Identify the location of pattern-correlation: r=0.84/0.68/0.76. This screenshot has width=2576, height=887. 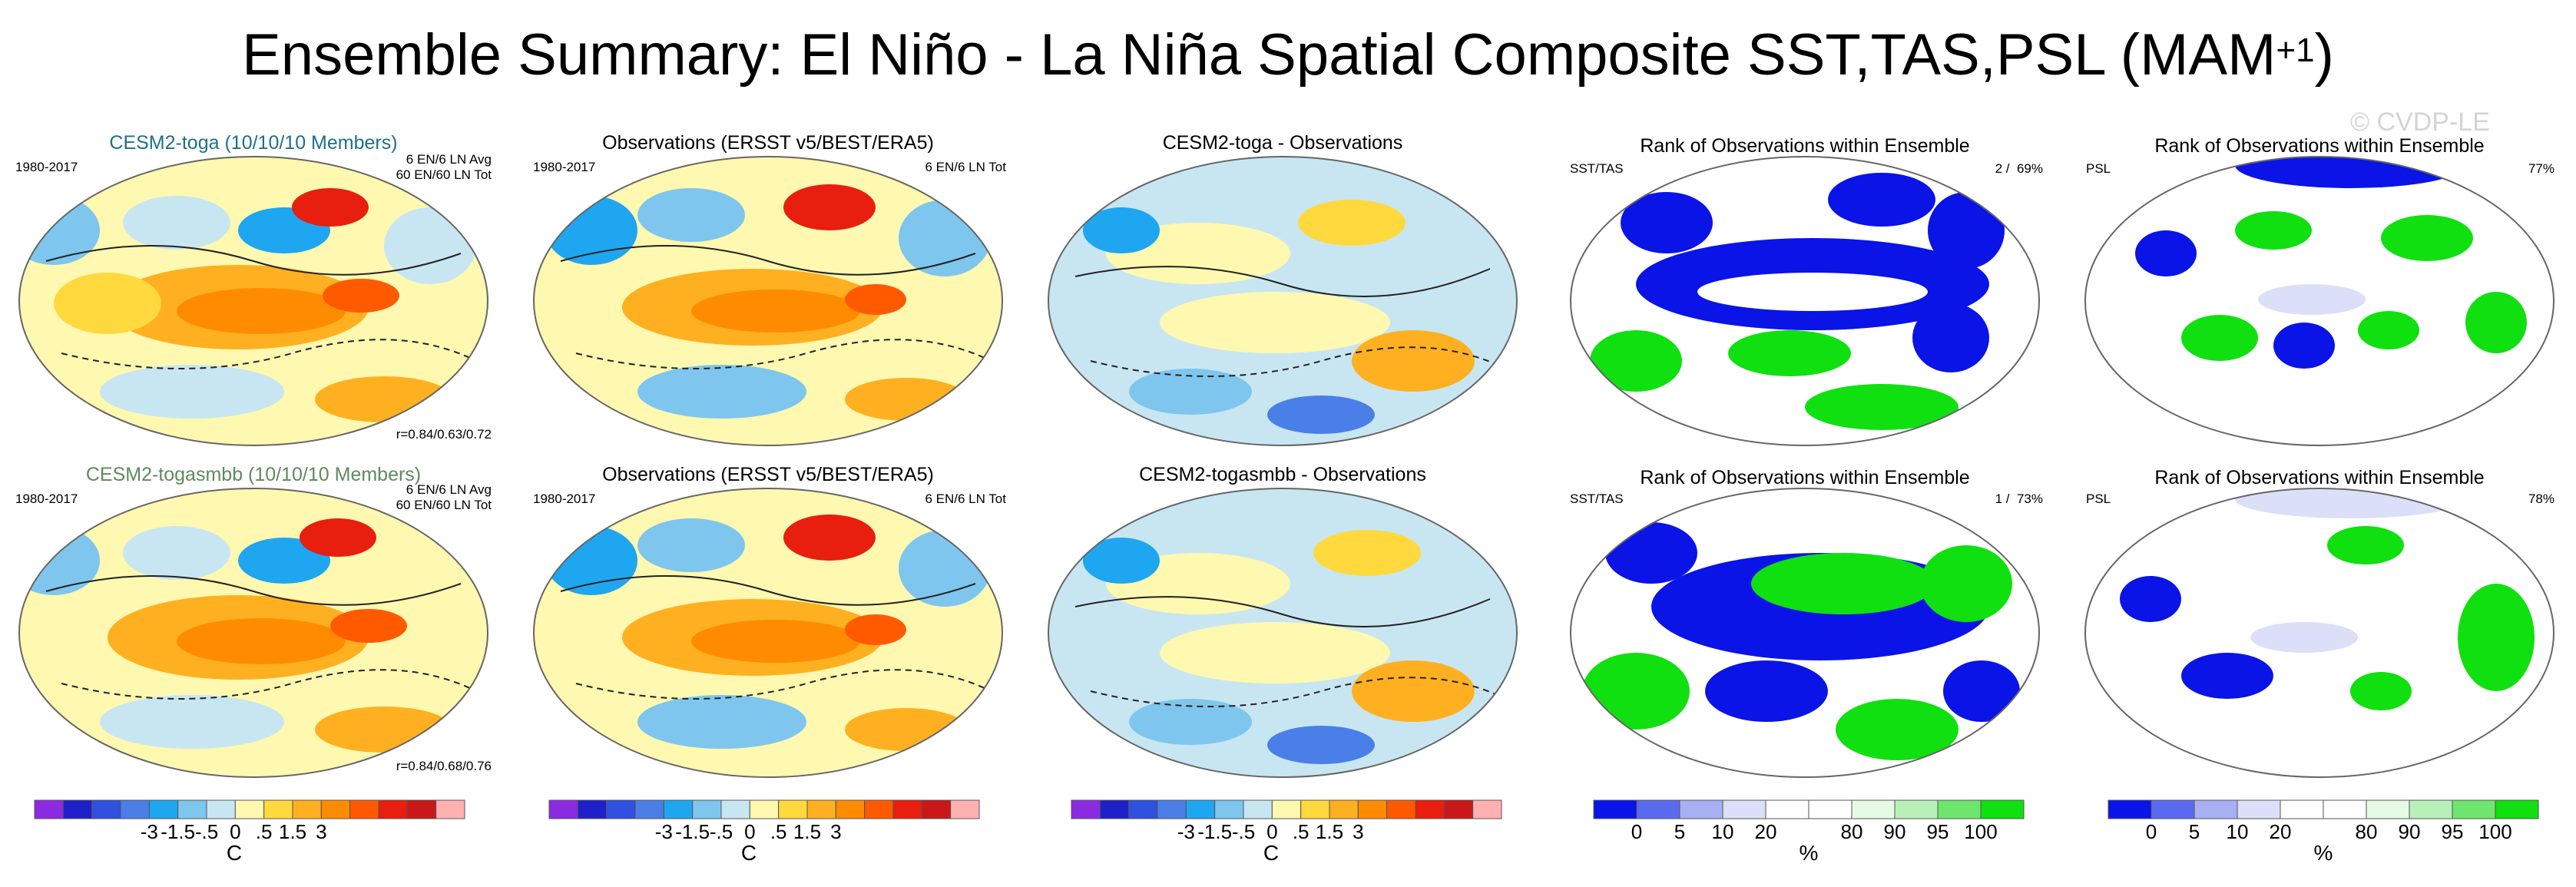
(444, 766).